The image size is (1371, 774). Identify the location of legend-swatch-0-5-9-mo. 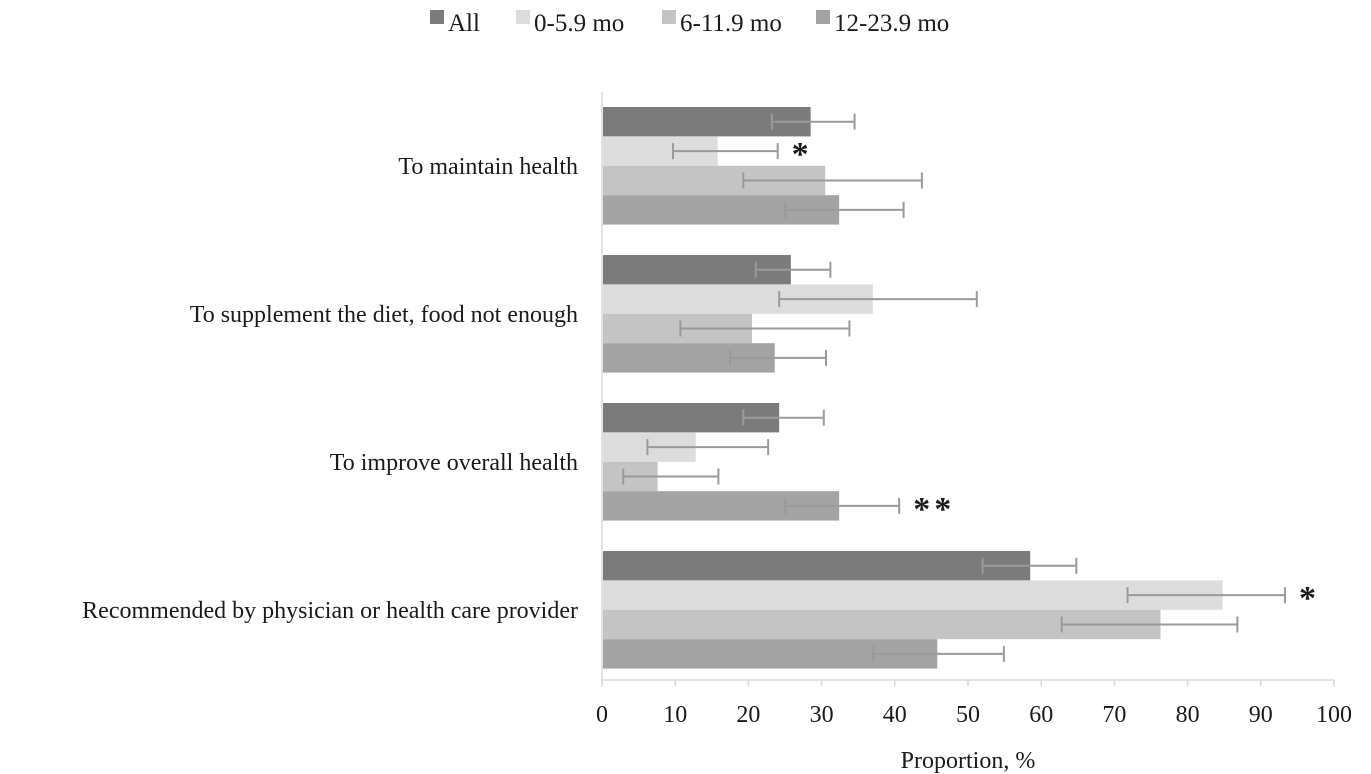
(523, 17).